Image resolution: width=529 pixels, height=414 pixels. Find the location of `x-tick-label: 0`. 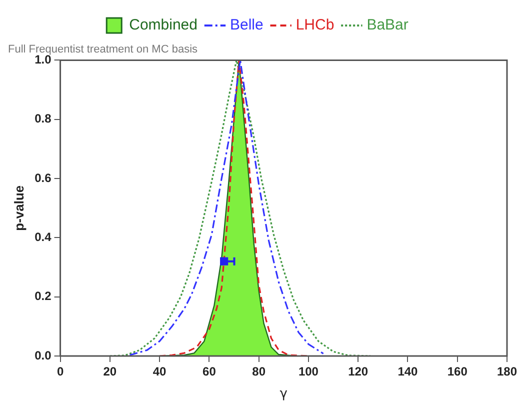

x-tick-label: 0 is located at coordinates (60, 371).